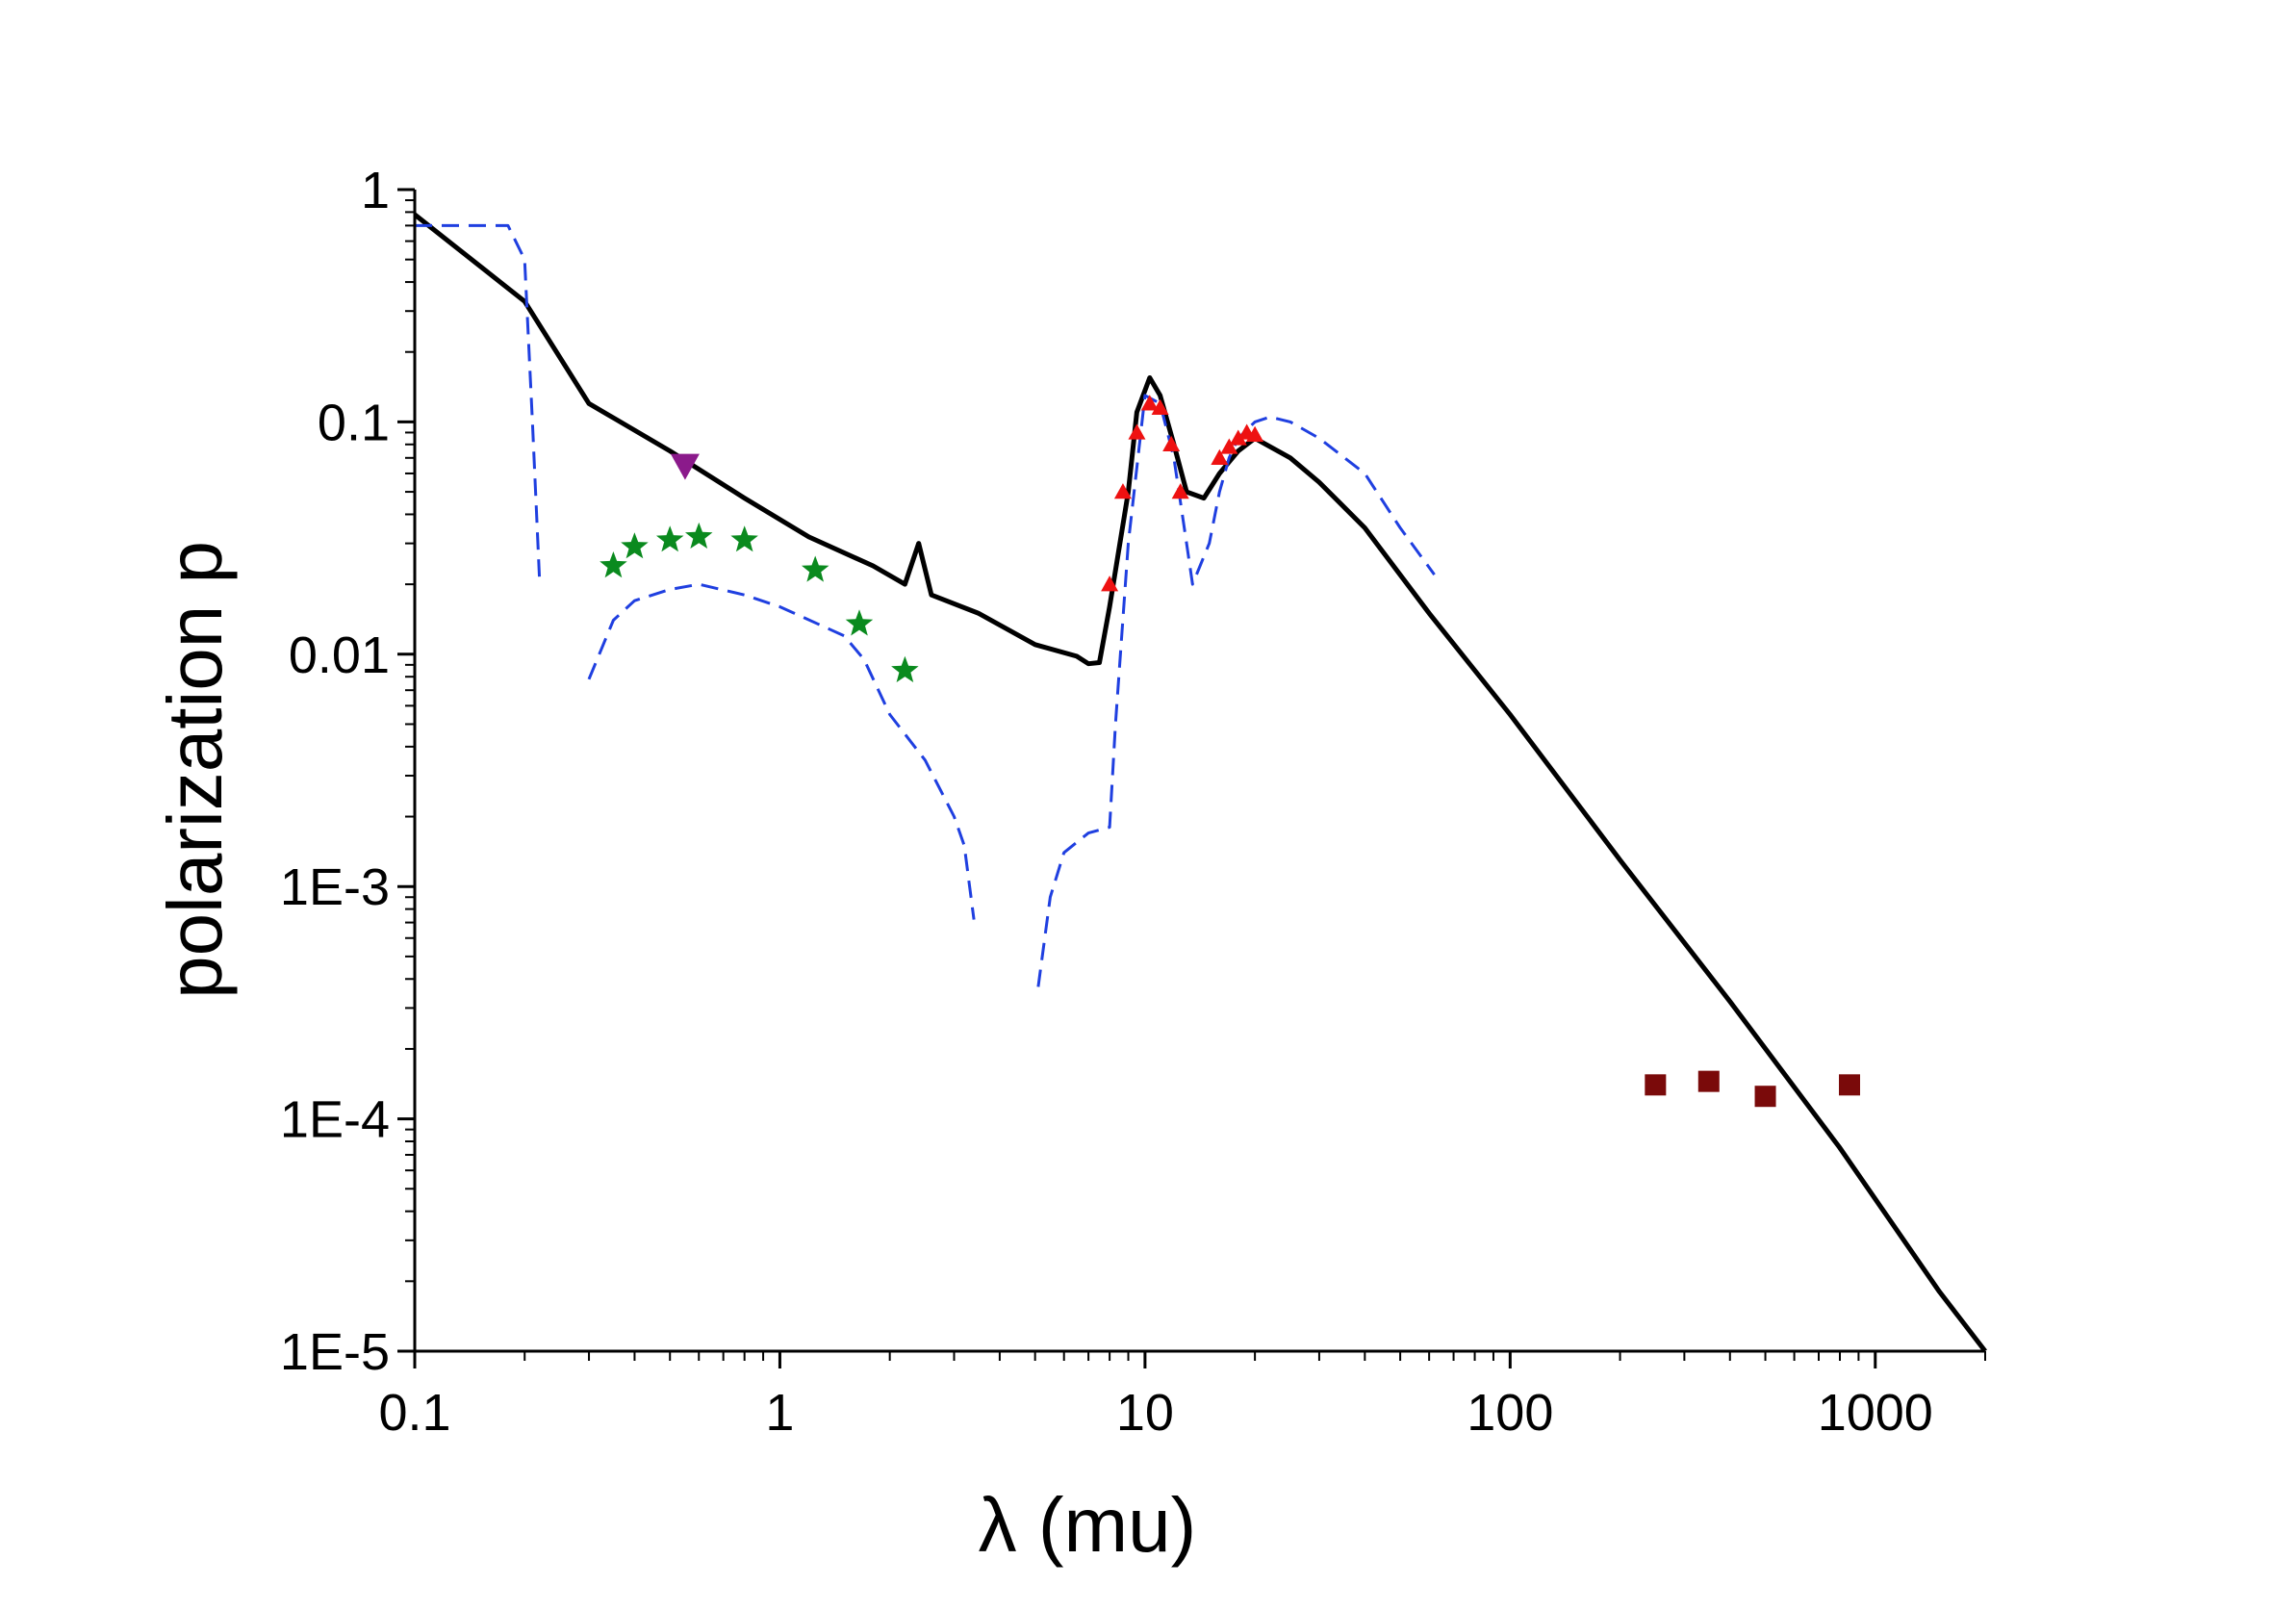 This screenshot has width=2296, height=1611. What do you see at coordinates (1510, 1413) in the screenshot?
I see `x-tick-label: 100` at bounding box center [1510, 1413].